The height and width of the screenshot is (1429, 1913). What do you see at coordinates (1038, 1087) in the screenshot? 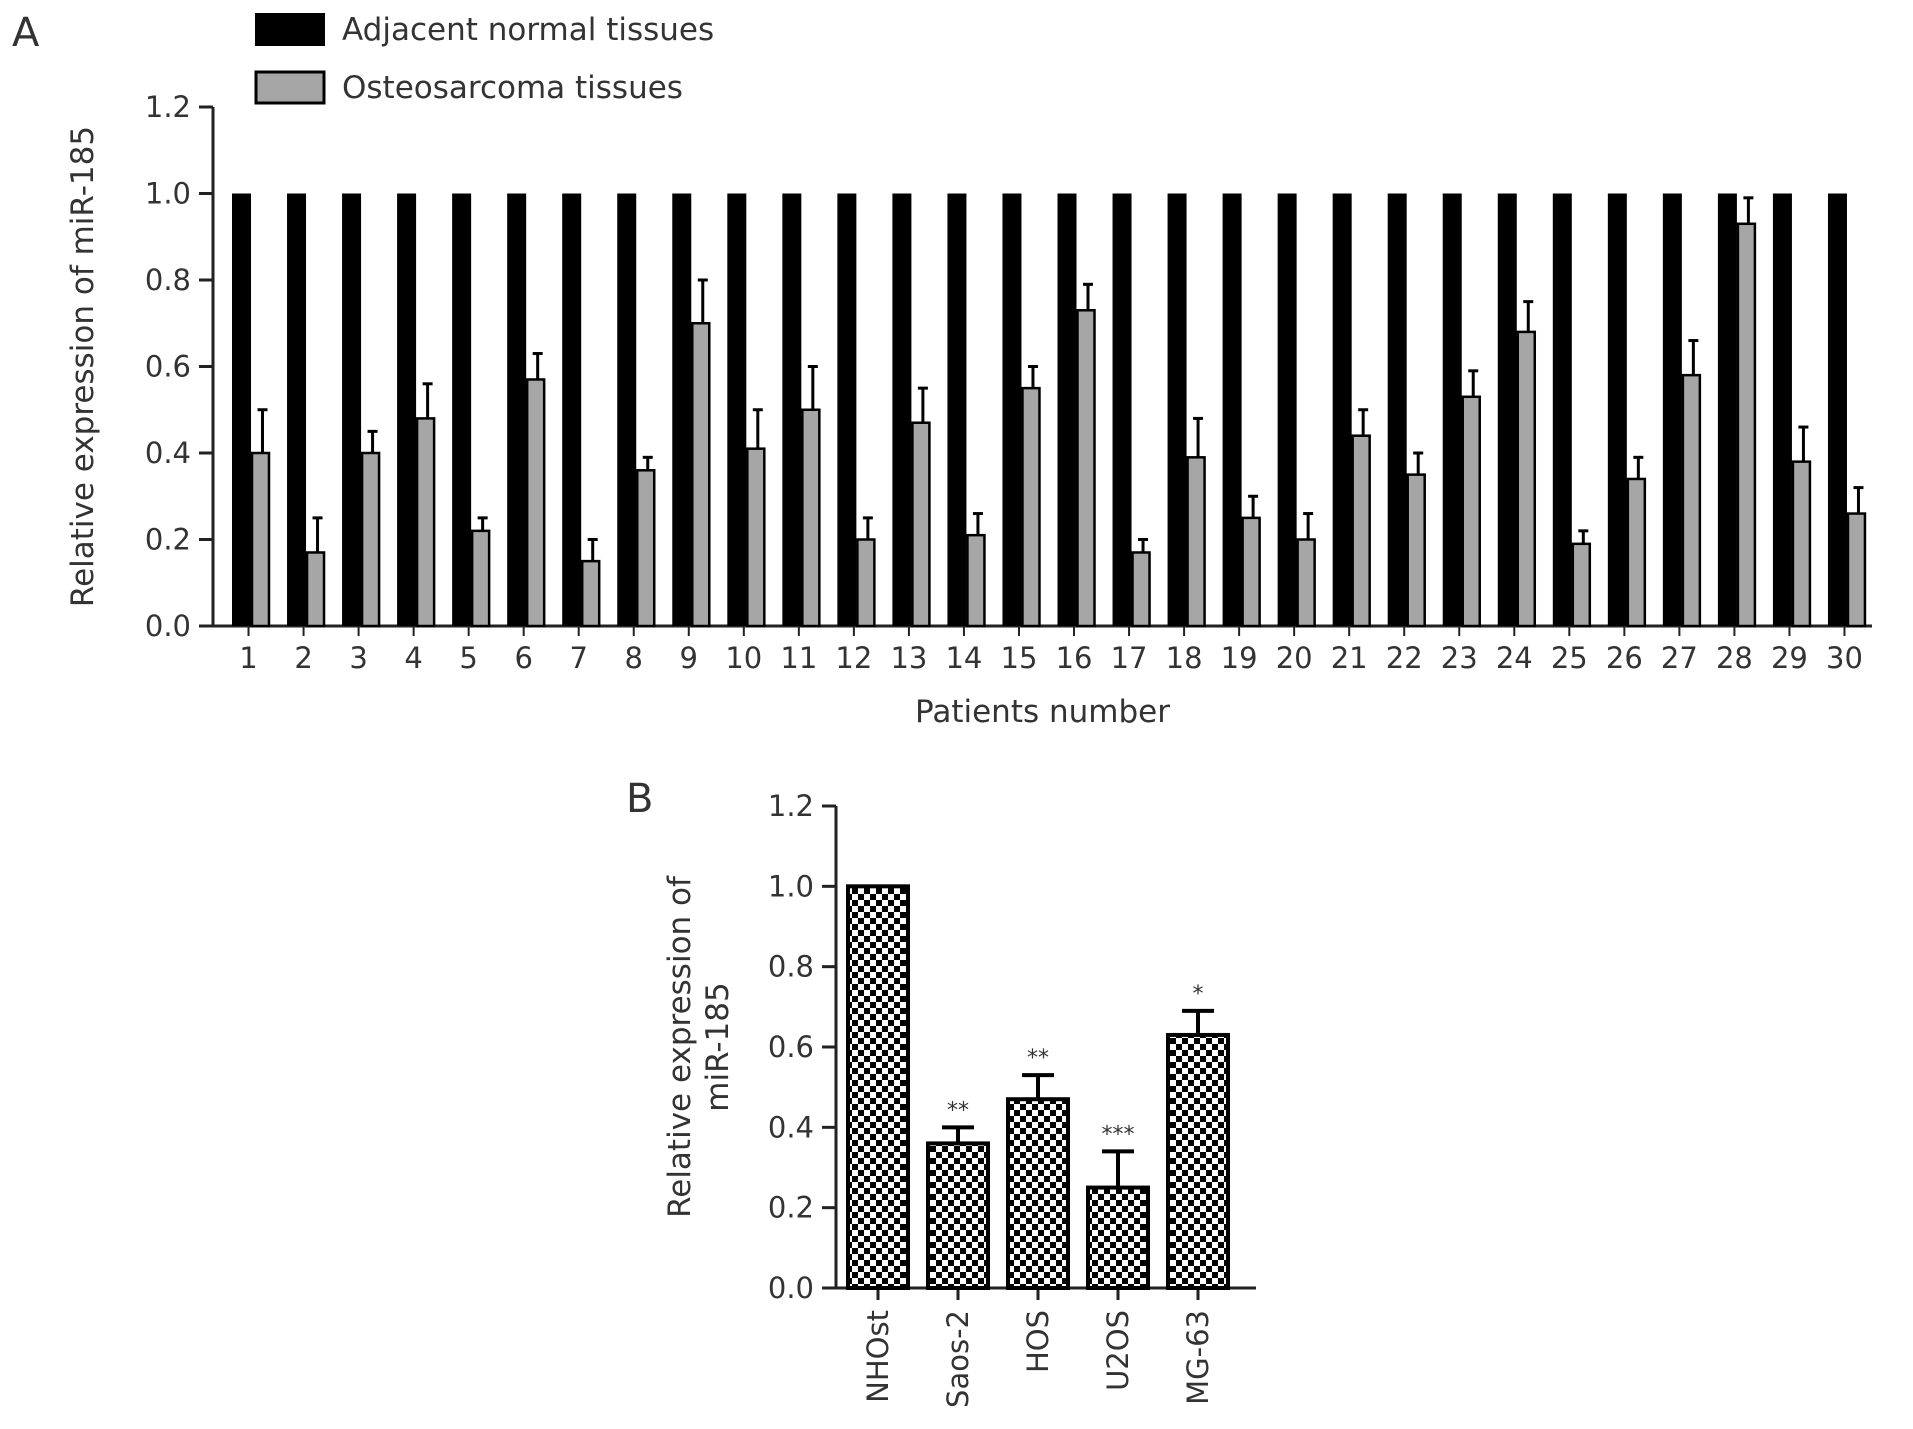
I see `panel-b-bars: ********` at bounding box center [1038, 1087].